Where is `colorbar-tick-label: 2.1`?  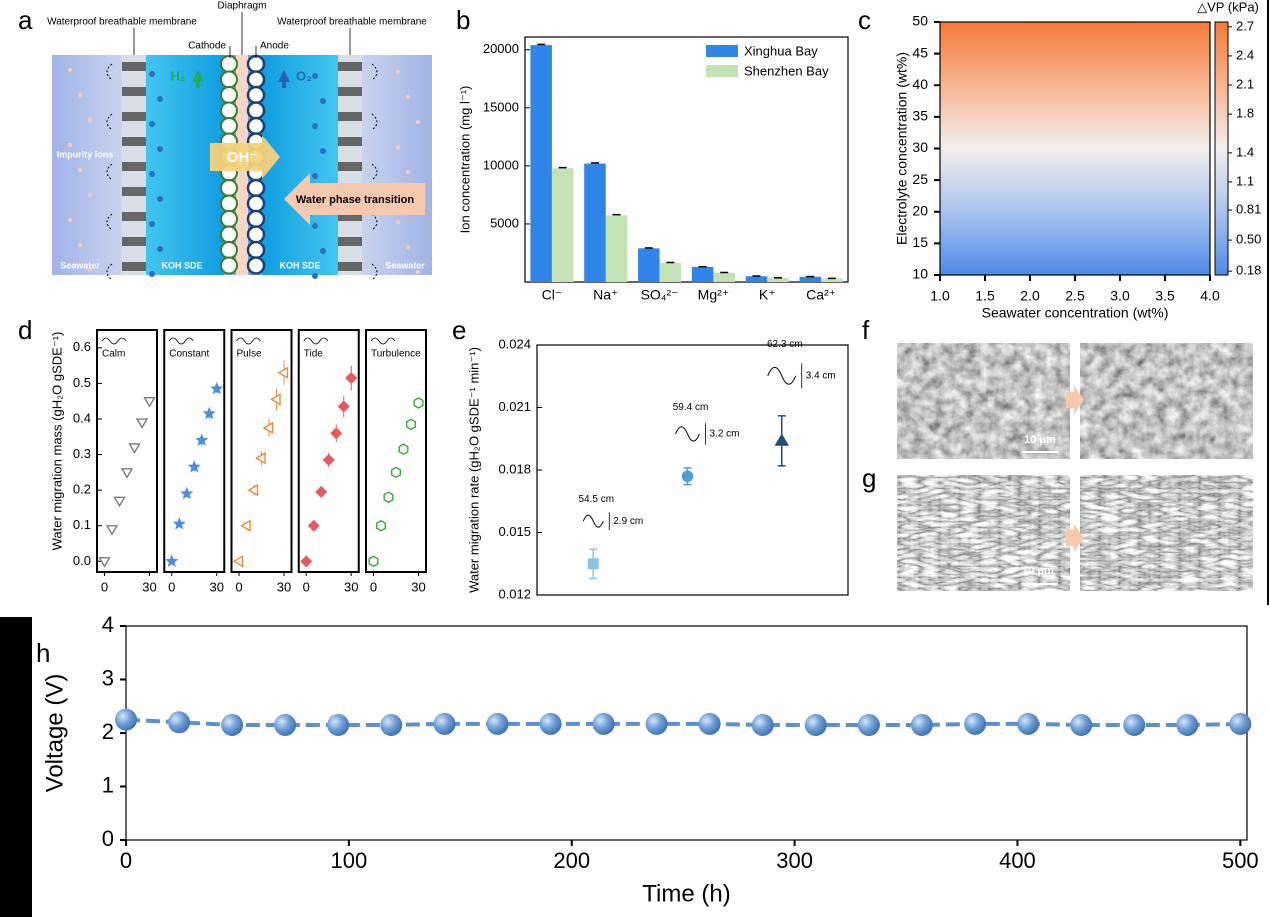 colorbar-tick-label: 2.1 is located at coordinates (1245, 83).